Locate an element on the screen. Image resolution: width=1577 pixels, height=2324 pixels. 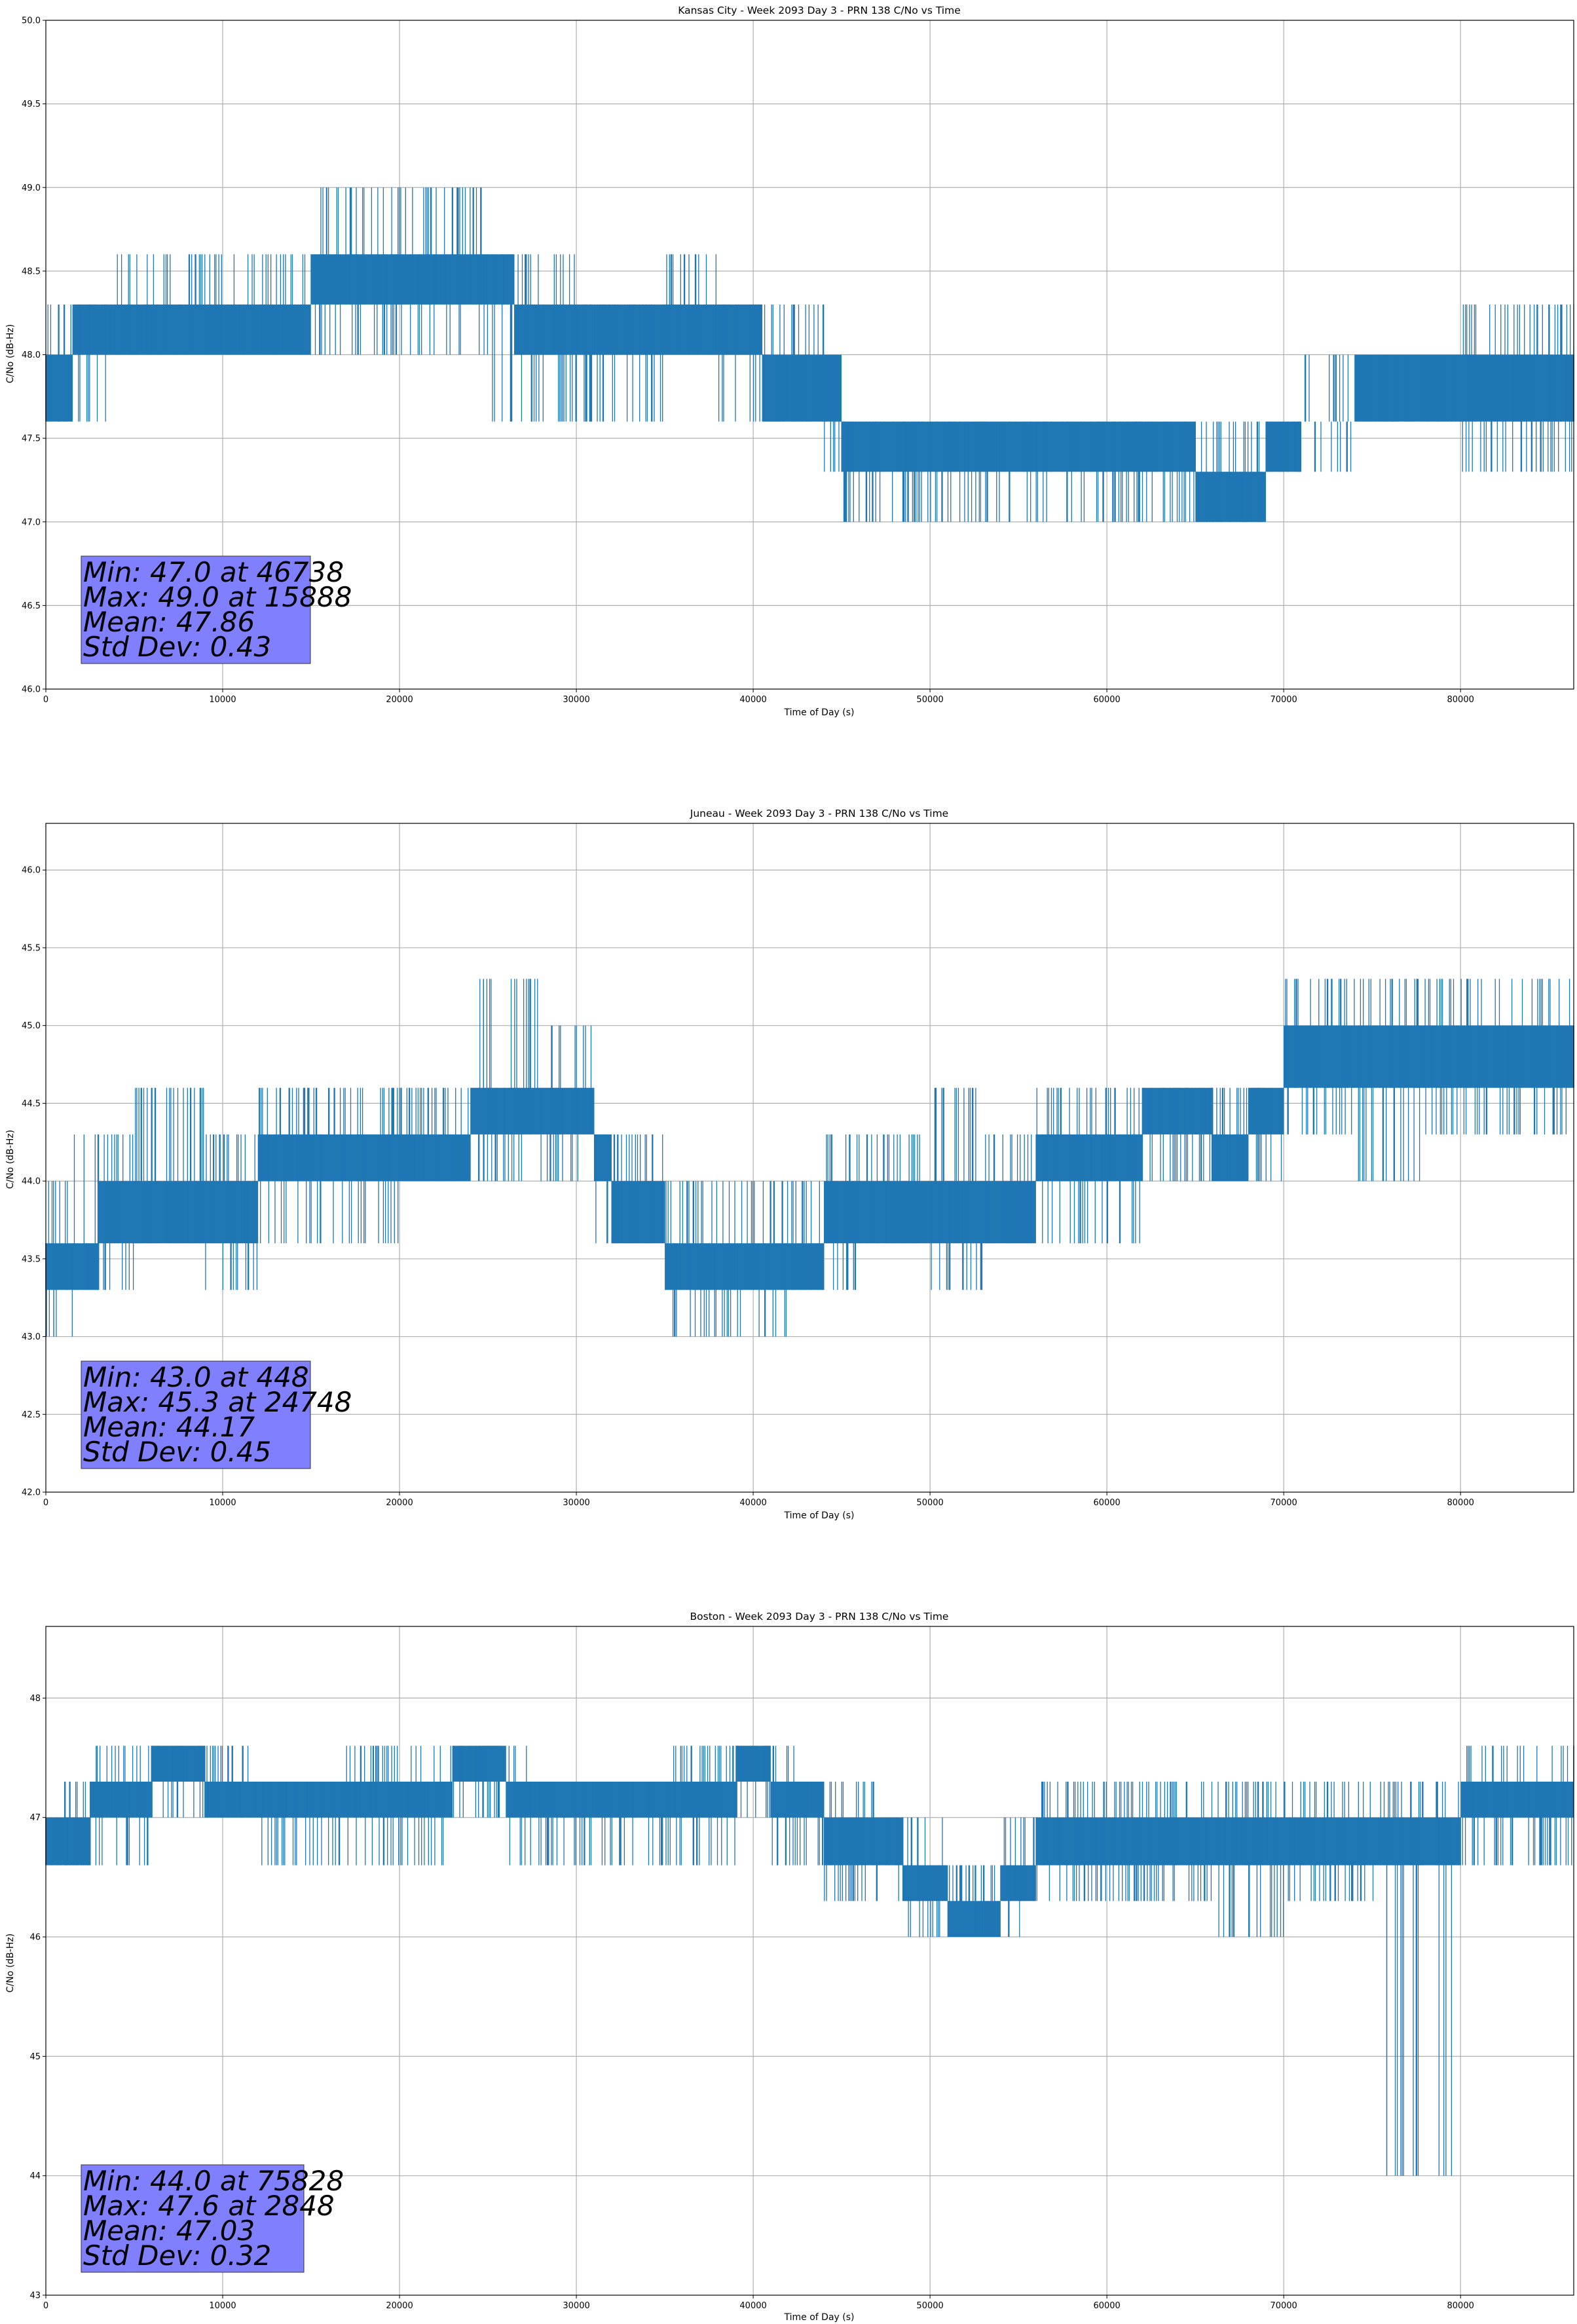
y-tick-label: 49.0 is located at coordinates (31, 188).